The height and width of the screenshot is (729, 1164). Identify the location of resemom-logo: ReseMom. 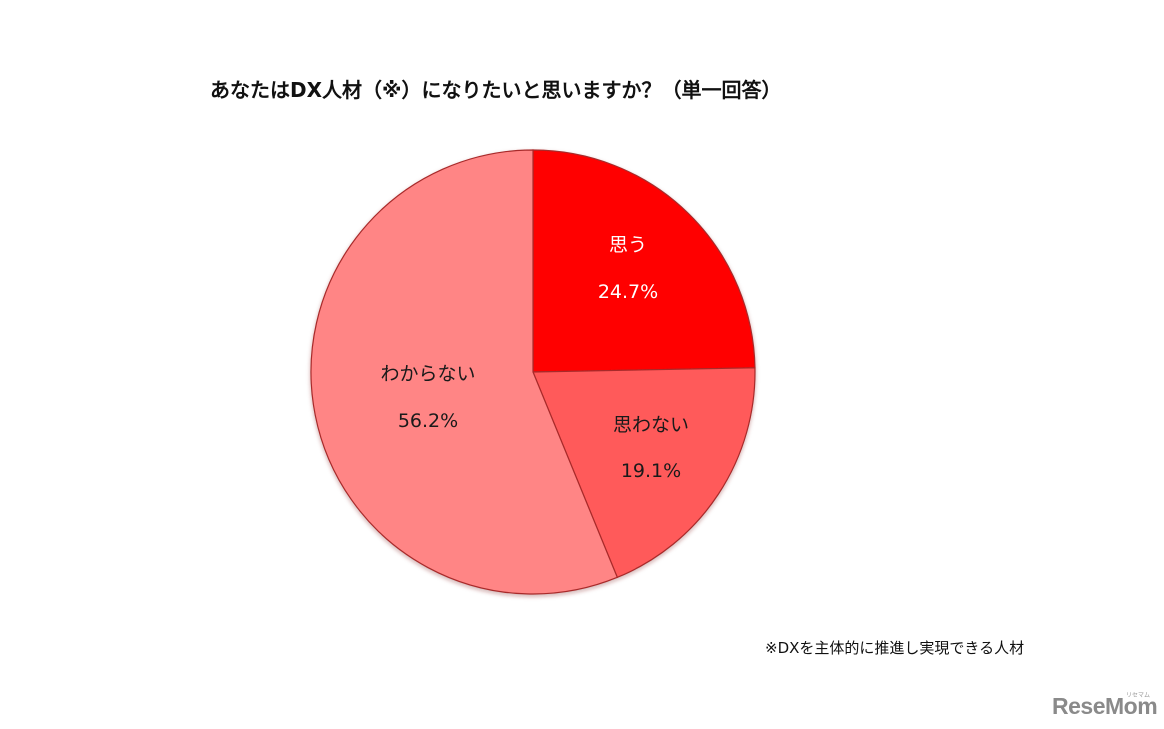
(1105, 706).